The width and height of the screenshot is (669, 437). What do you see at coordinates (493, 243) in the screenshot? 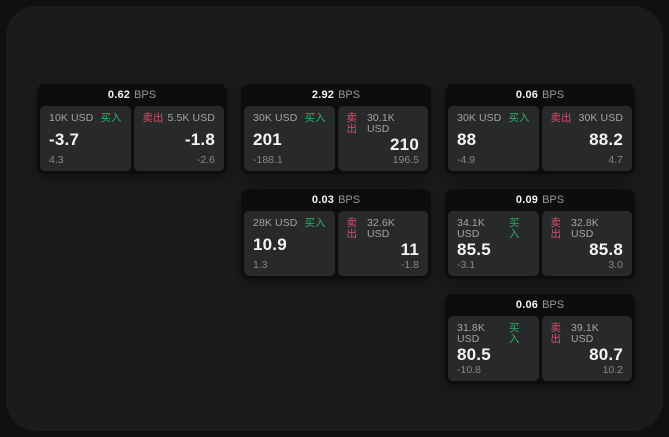
I see `buy-cell: 34.1K USD 买入 85.5 -3.1` at bounding box center [493, 243].